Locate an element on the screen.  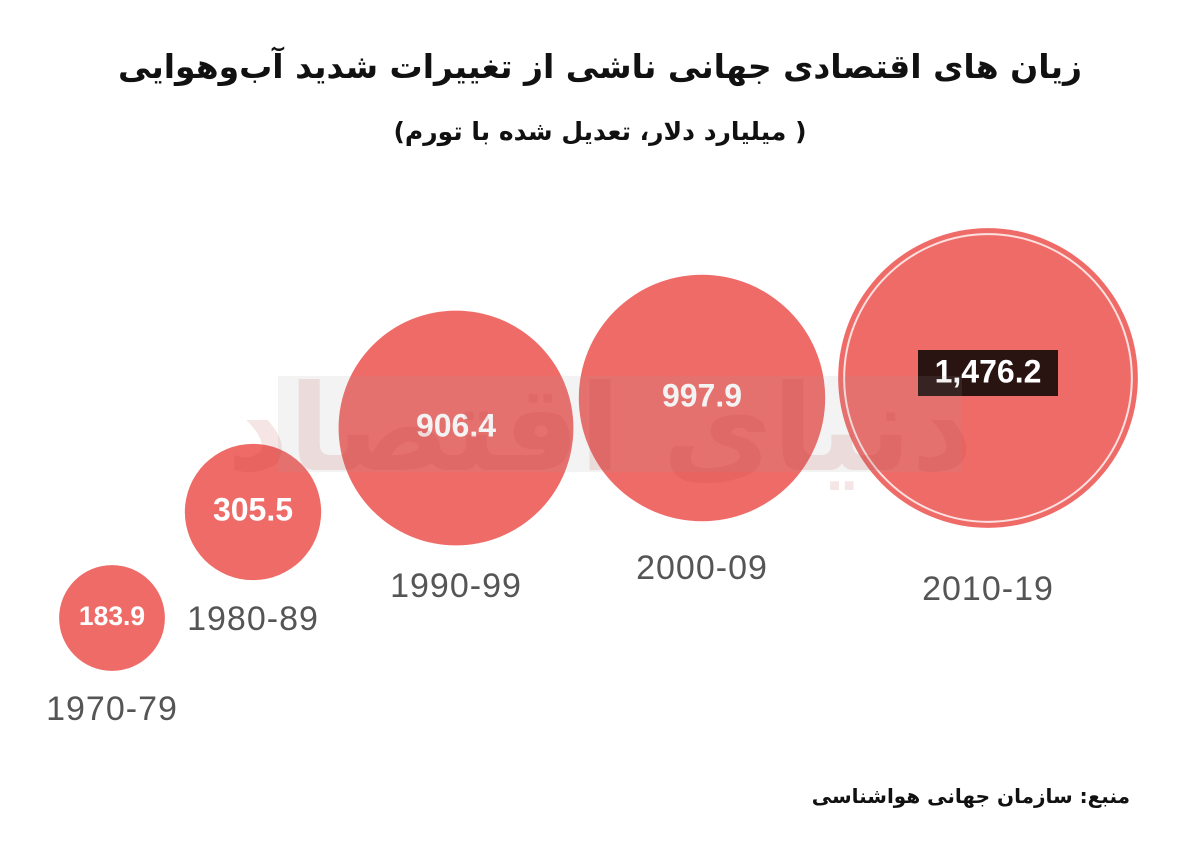
category-label: 1970-79 is located at coordinates (112, 709).